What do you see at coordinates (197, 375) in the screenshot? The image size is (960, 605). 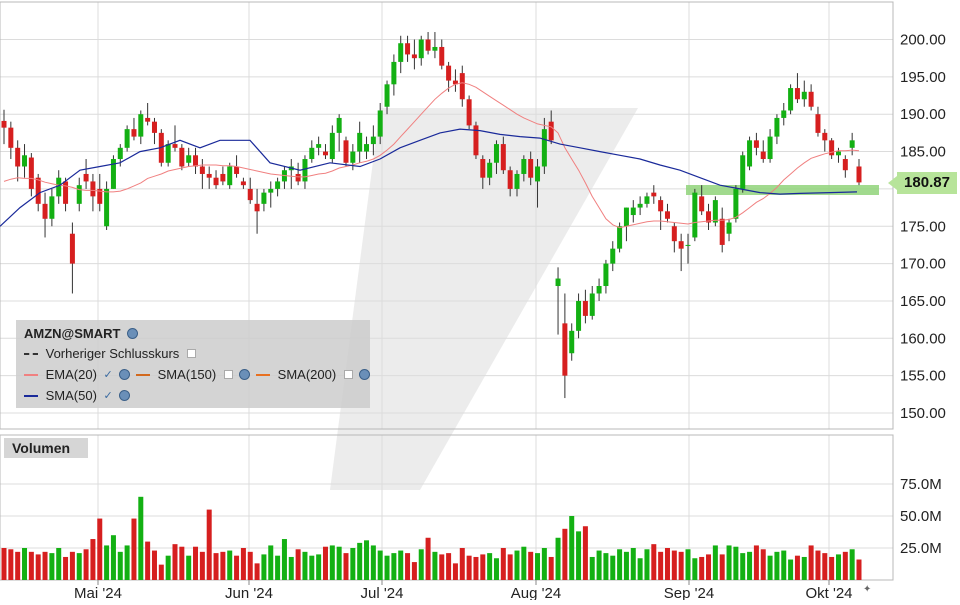 I see `legend-ma-row: EMA(20) ✓ SMA(150) SMA(200)` at bounding box center [197, 375].